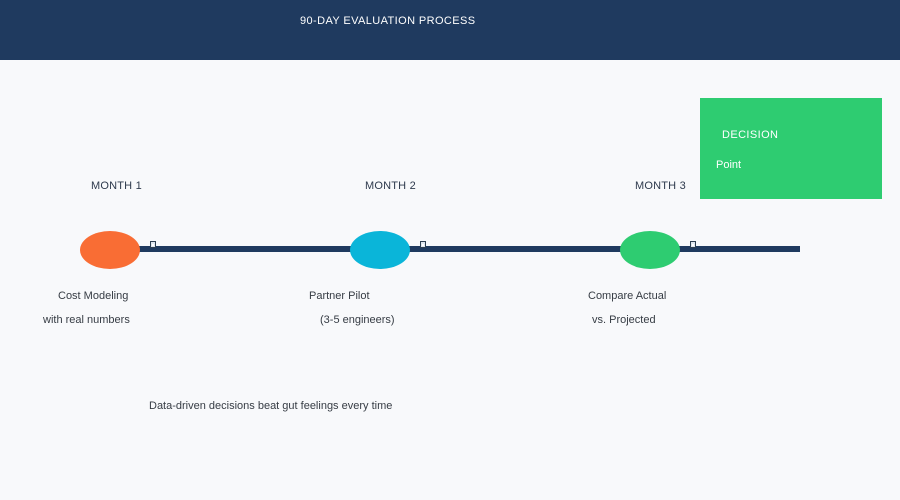  What do you see at coordinates (750, 135) in the screenshot?
I see `decision-box-line1: DECISION` at bounding box center [750, 135].